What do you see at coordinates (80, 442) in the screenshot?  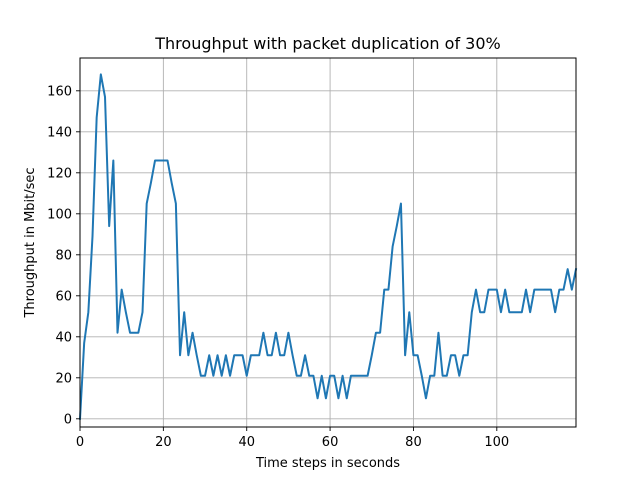 I see `x-tick-label: 0` at bounding box center [80, 442].